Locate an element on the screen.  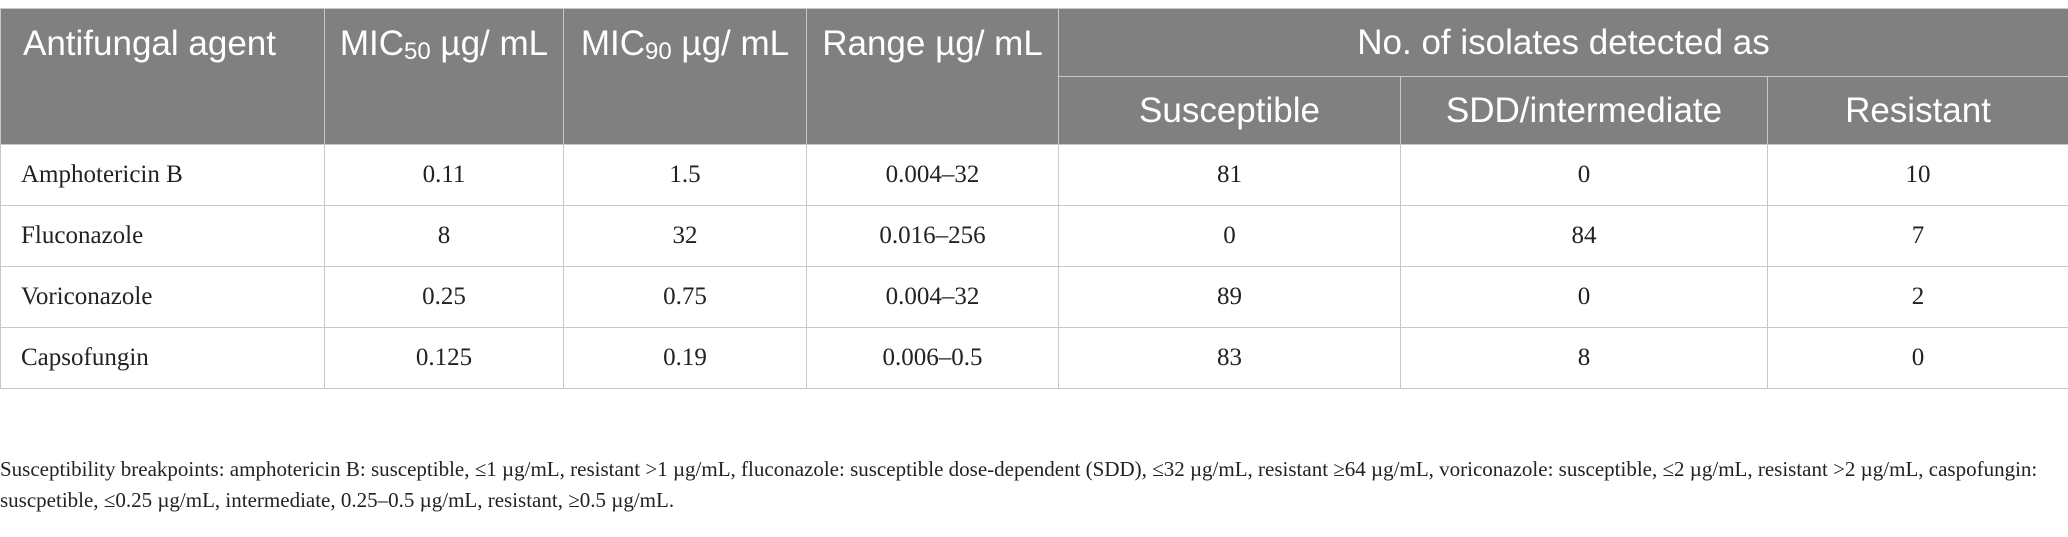
cell-resistant: 2 is located at coordinates (1917, 297).